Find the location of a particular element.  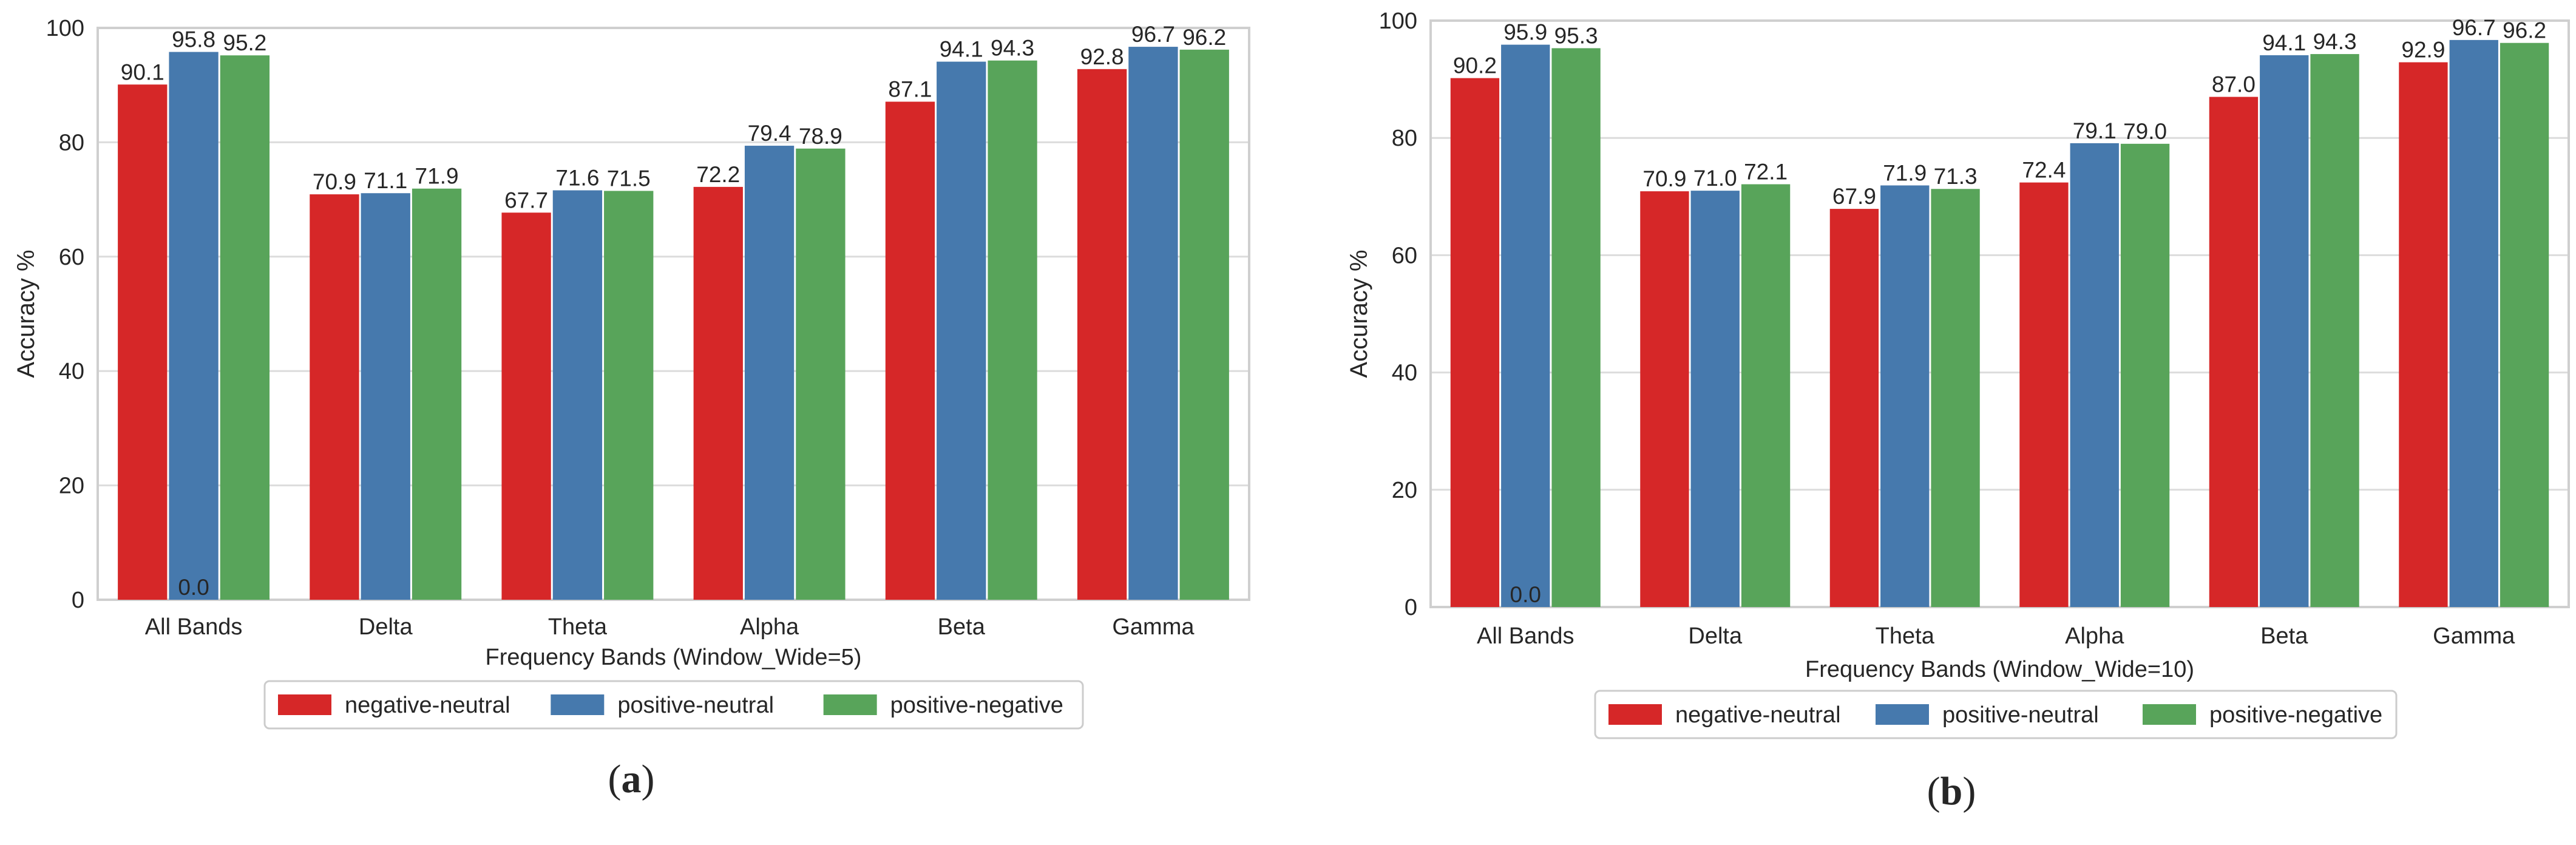

data-label: 96.2 is located at coordinates (1204, 37).